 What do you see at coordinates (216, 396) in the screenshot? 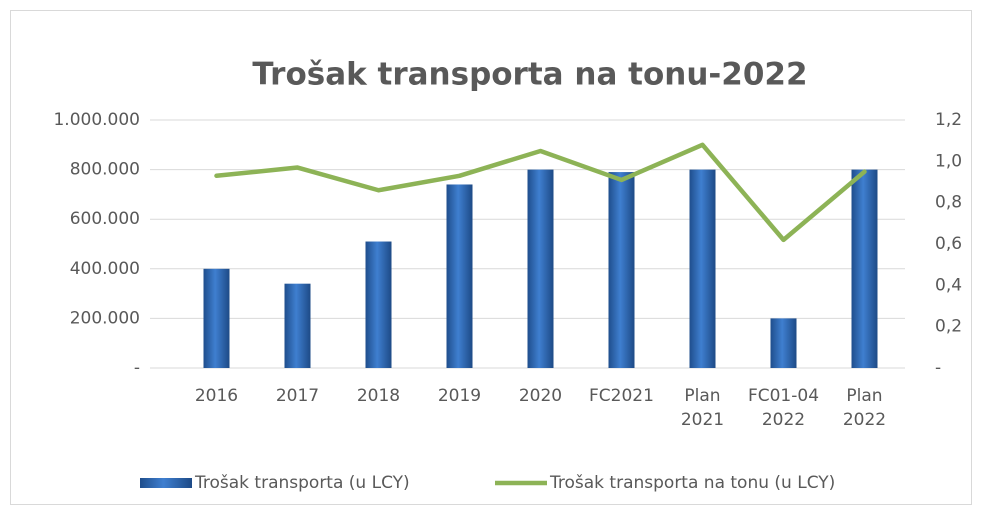
I see `x-tick-label: 2016` at bounding box center [216, 396].